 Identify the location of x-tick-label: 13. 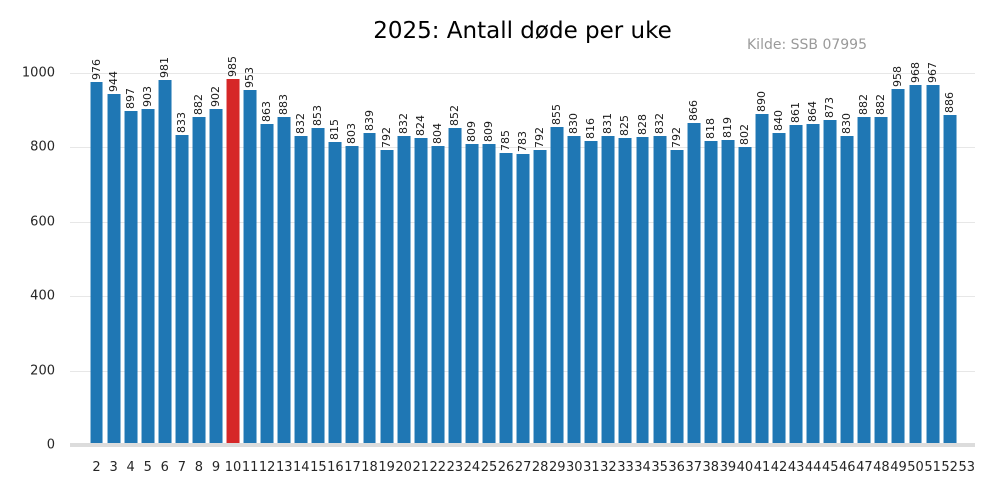
(284, 467).